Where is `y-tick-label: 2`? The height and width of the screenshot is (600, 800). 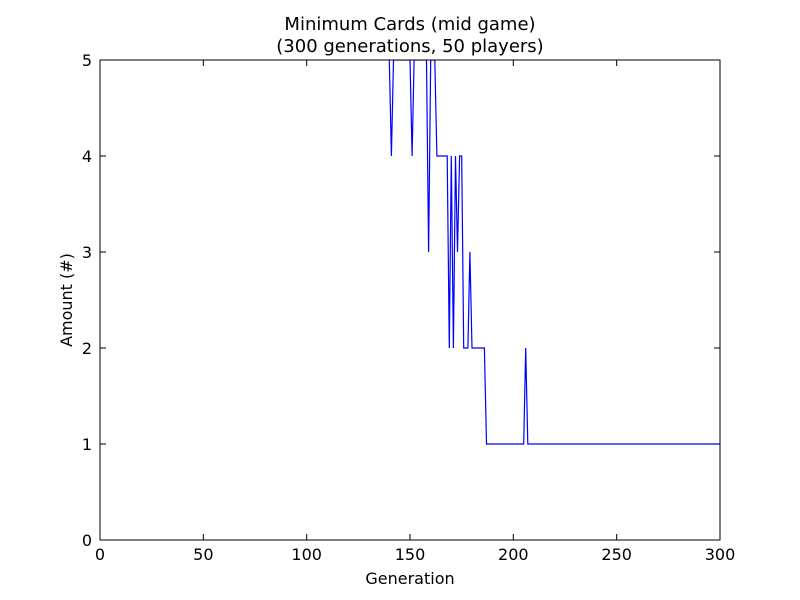 y-tick-label: 2 is located at coordinates (87, 348).